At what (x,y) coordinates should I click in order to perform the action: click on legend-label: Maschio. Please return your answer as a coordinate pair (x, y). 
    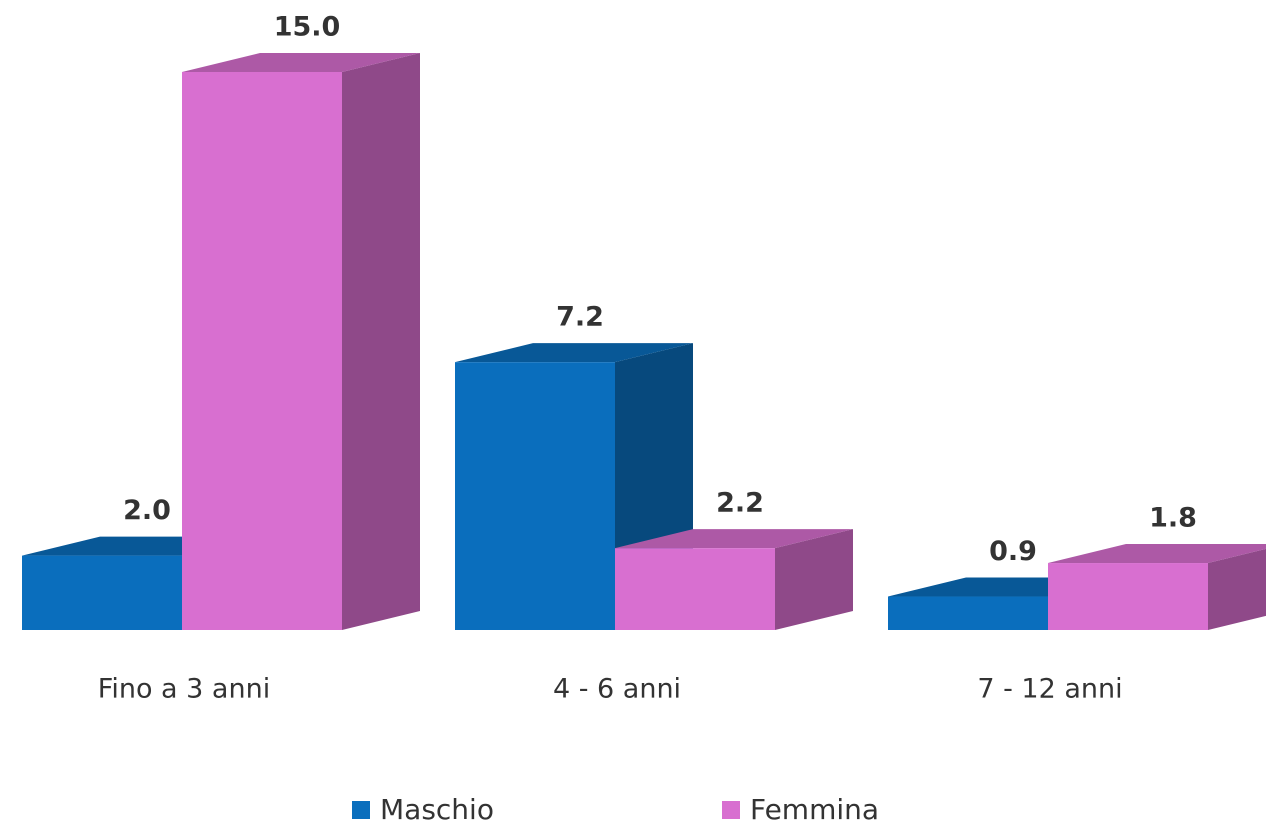
    Looking at the image, I should click on (437, 809).